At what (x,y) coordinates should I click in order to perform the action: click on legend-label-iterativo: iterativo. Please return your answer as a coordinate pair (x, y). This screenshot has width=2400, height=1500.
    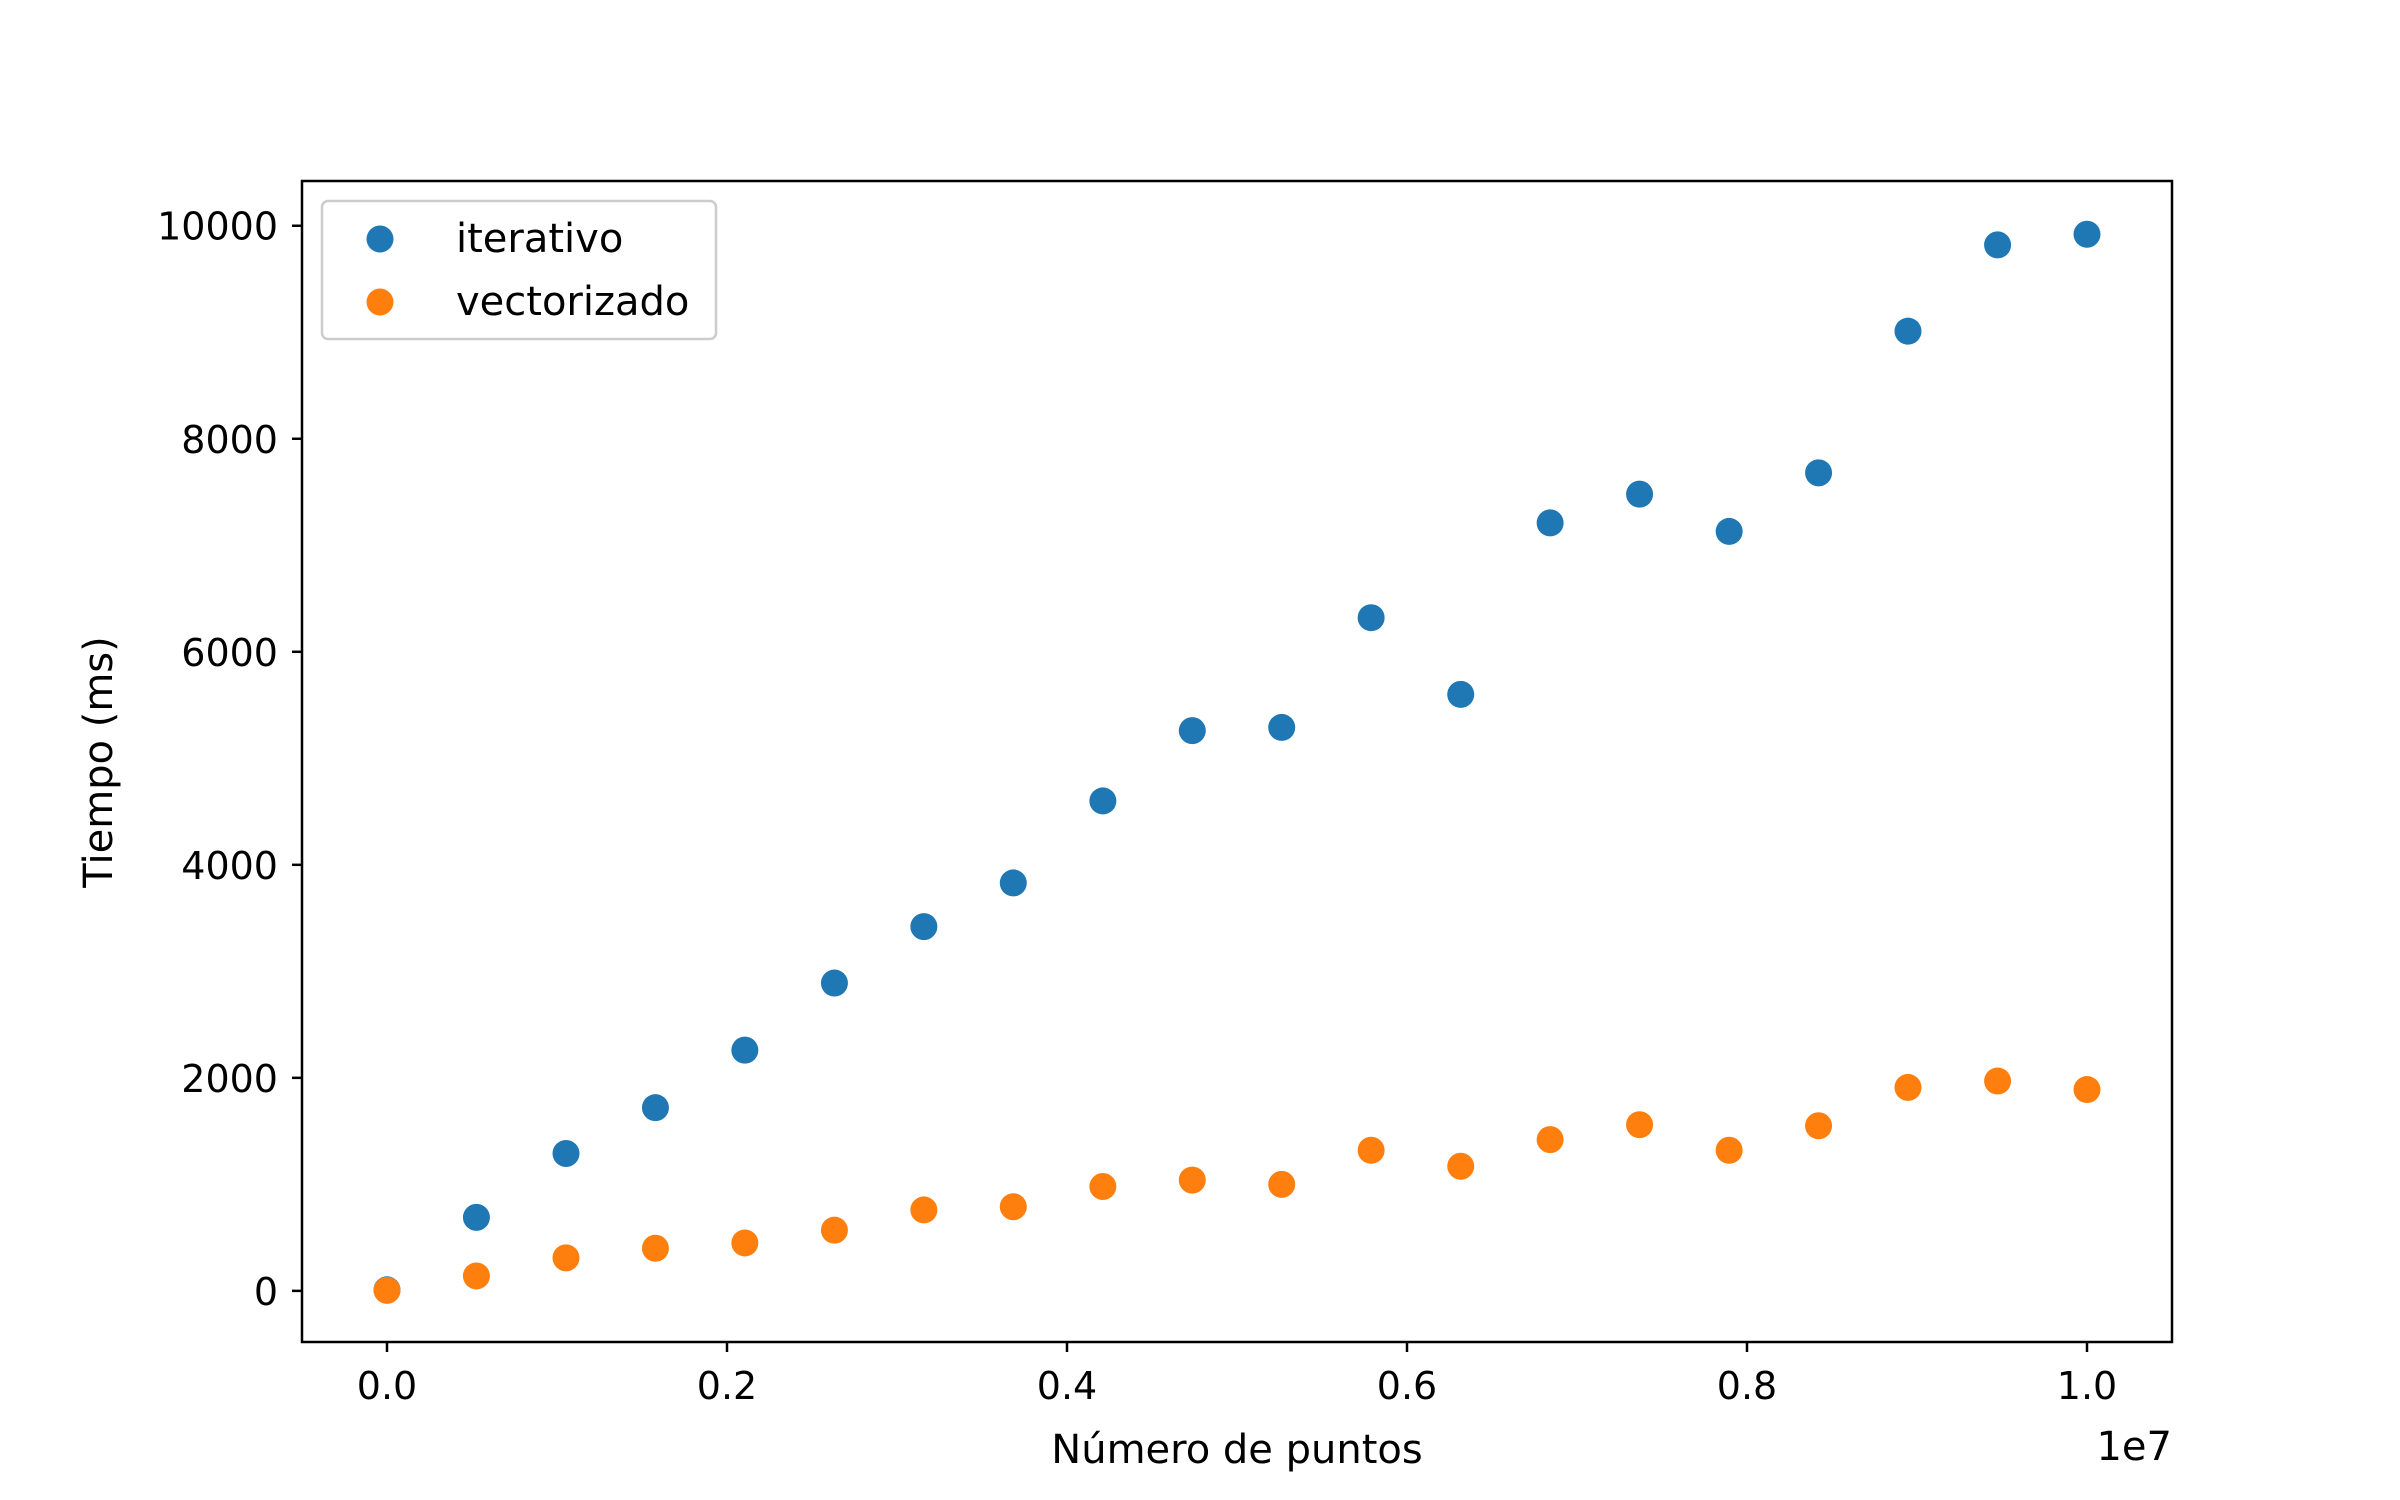
    Looking at the image, I should click on (539, 239).